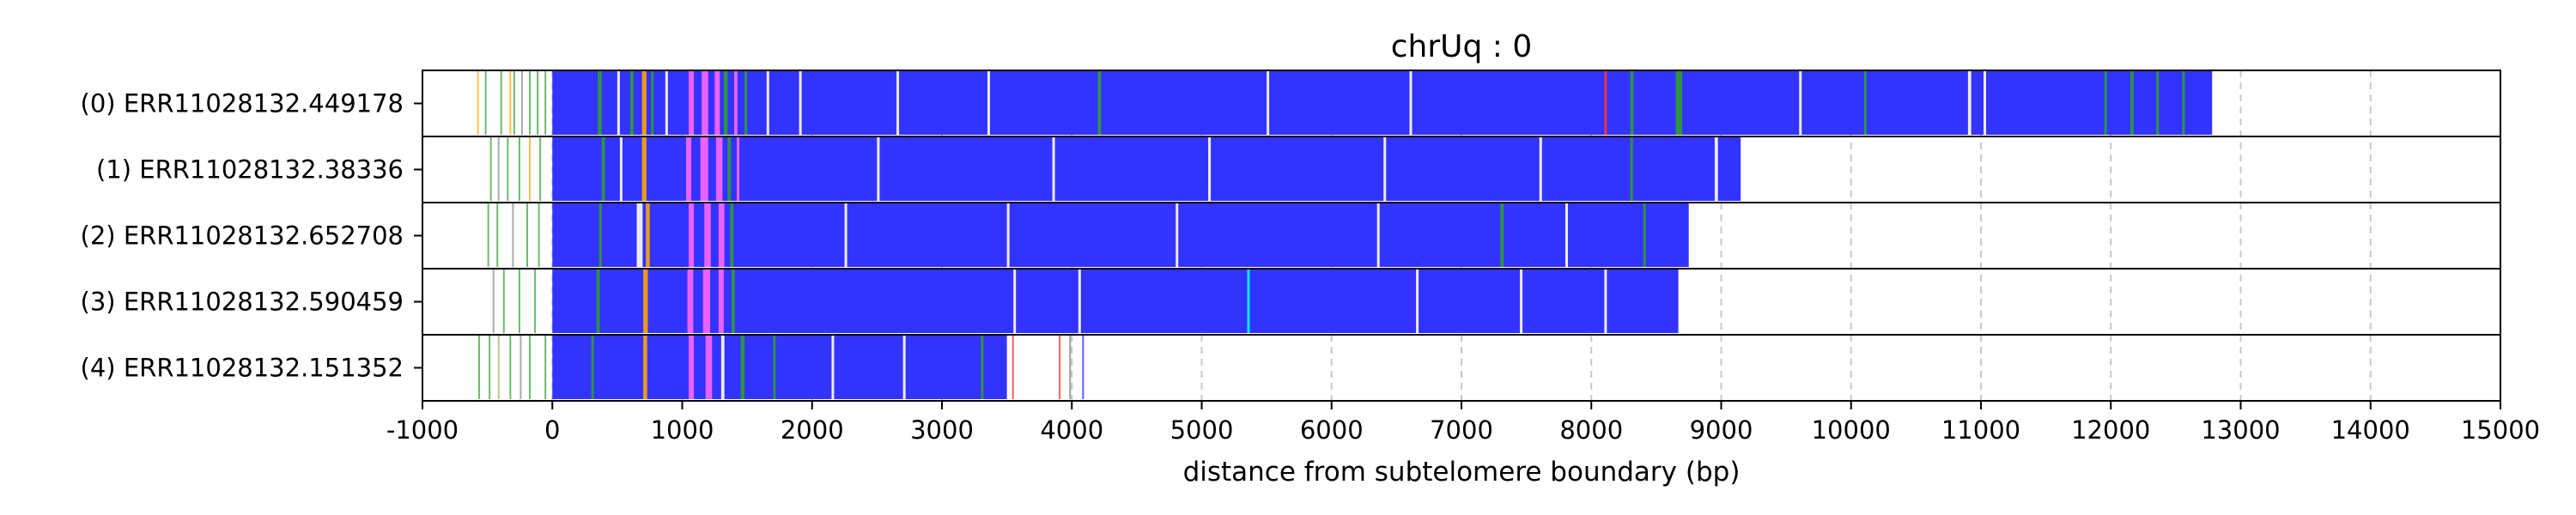  I want to click on x-tick-label: 2000, so click(812, 430).